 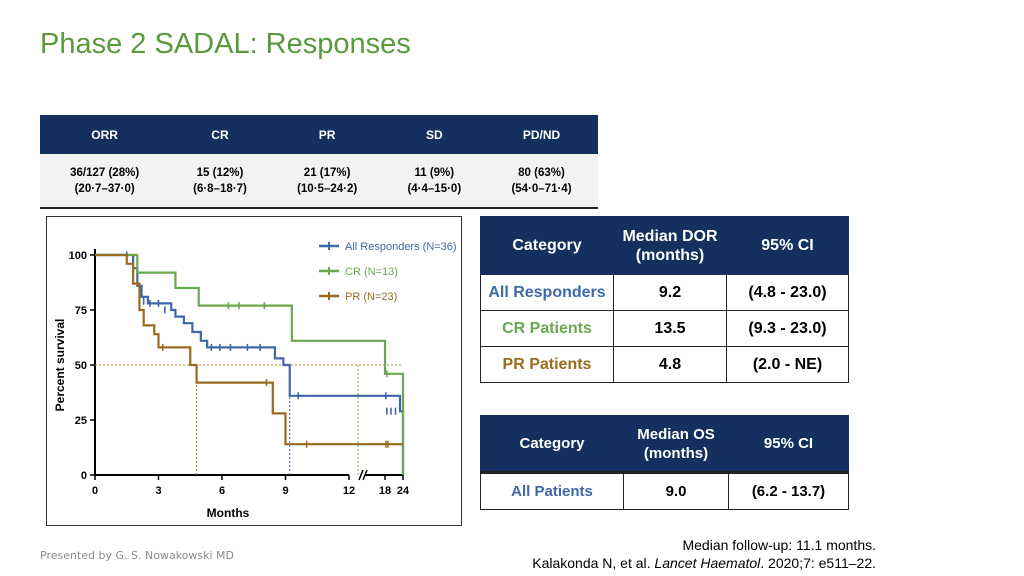 What do you see at coordinates (385, 491) in the screenshot?
I see `x-tick-label: 18` at bounding box center [385, 491].